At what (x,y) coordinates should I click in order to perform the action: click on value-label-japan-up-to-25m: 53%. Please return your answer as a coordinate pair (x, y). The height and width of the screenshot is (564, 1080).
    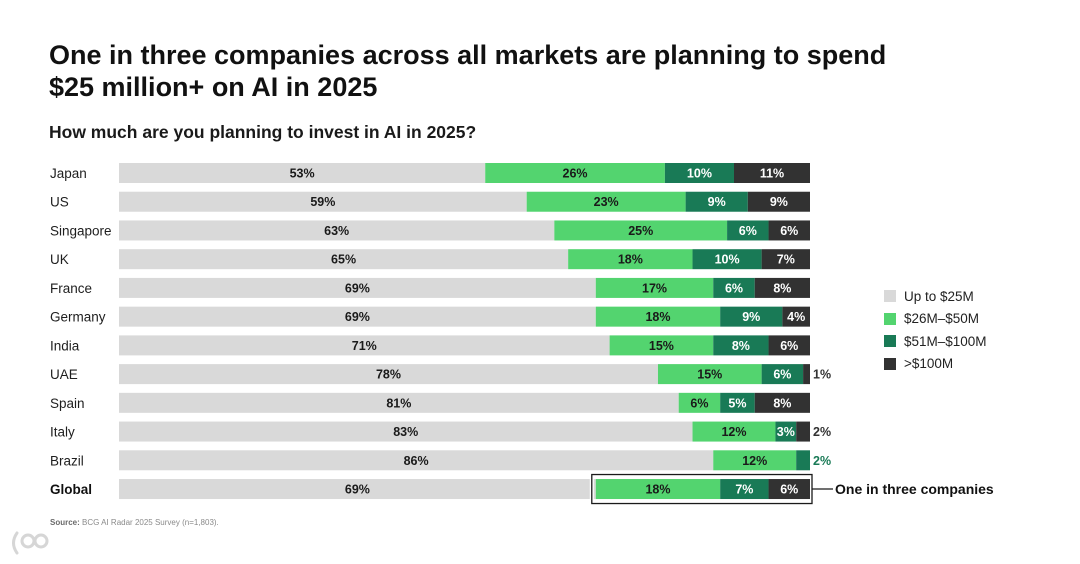
    Looking at the image, I should click on (302, 174).